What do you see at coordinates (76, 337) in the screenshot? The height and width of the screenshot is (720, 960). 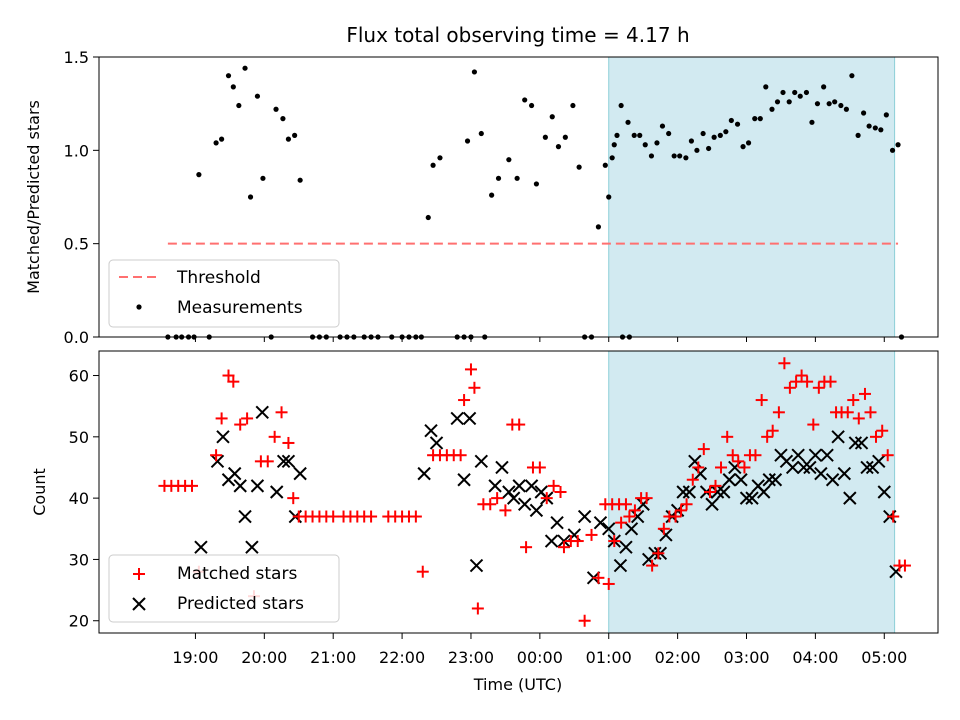 I see `top-ytick-label: 0.0` at bounding box center [76, 337].